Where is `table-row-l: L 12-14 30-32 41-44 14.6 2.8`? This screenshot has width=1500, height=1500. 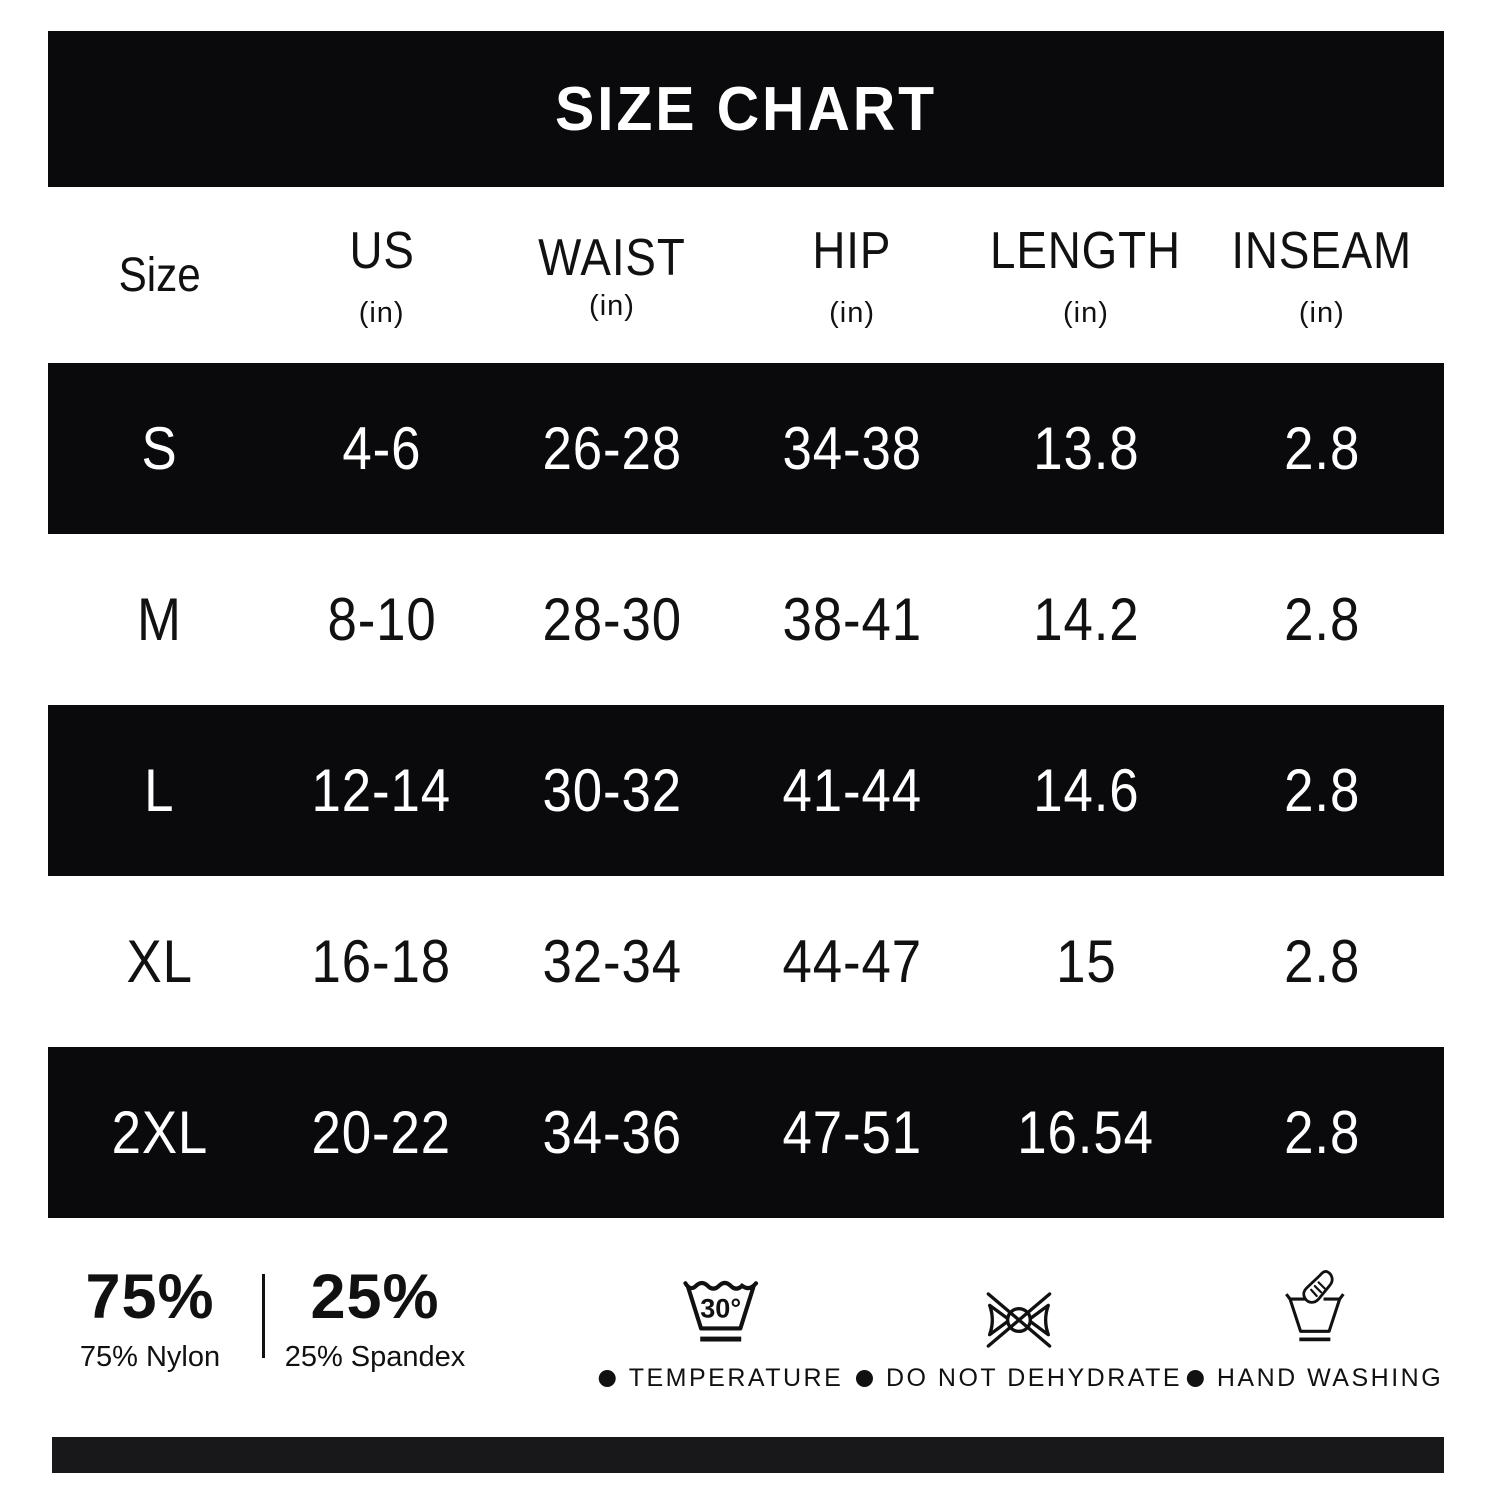 table-row-l: L 12-14 30-32 41-44 14.6 2.8 is located at coordinates (746, 790).